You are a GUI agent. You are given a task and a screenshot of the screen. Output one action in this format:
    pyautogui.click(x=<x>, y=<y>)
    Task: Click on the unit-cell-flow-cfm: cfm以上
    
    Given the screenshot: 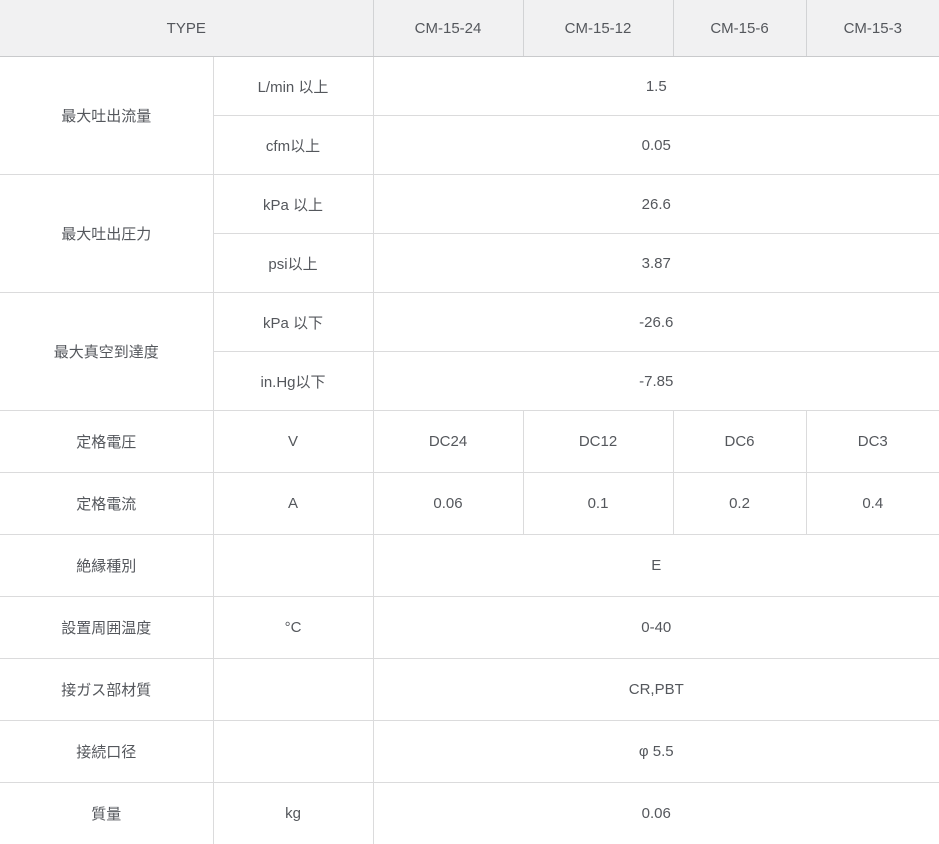 What is the action you would take?
    pyautogui.click(x=293, y=145)
    